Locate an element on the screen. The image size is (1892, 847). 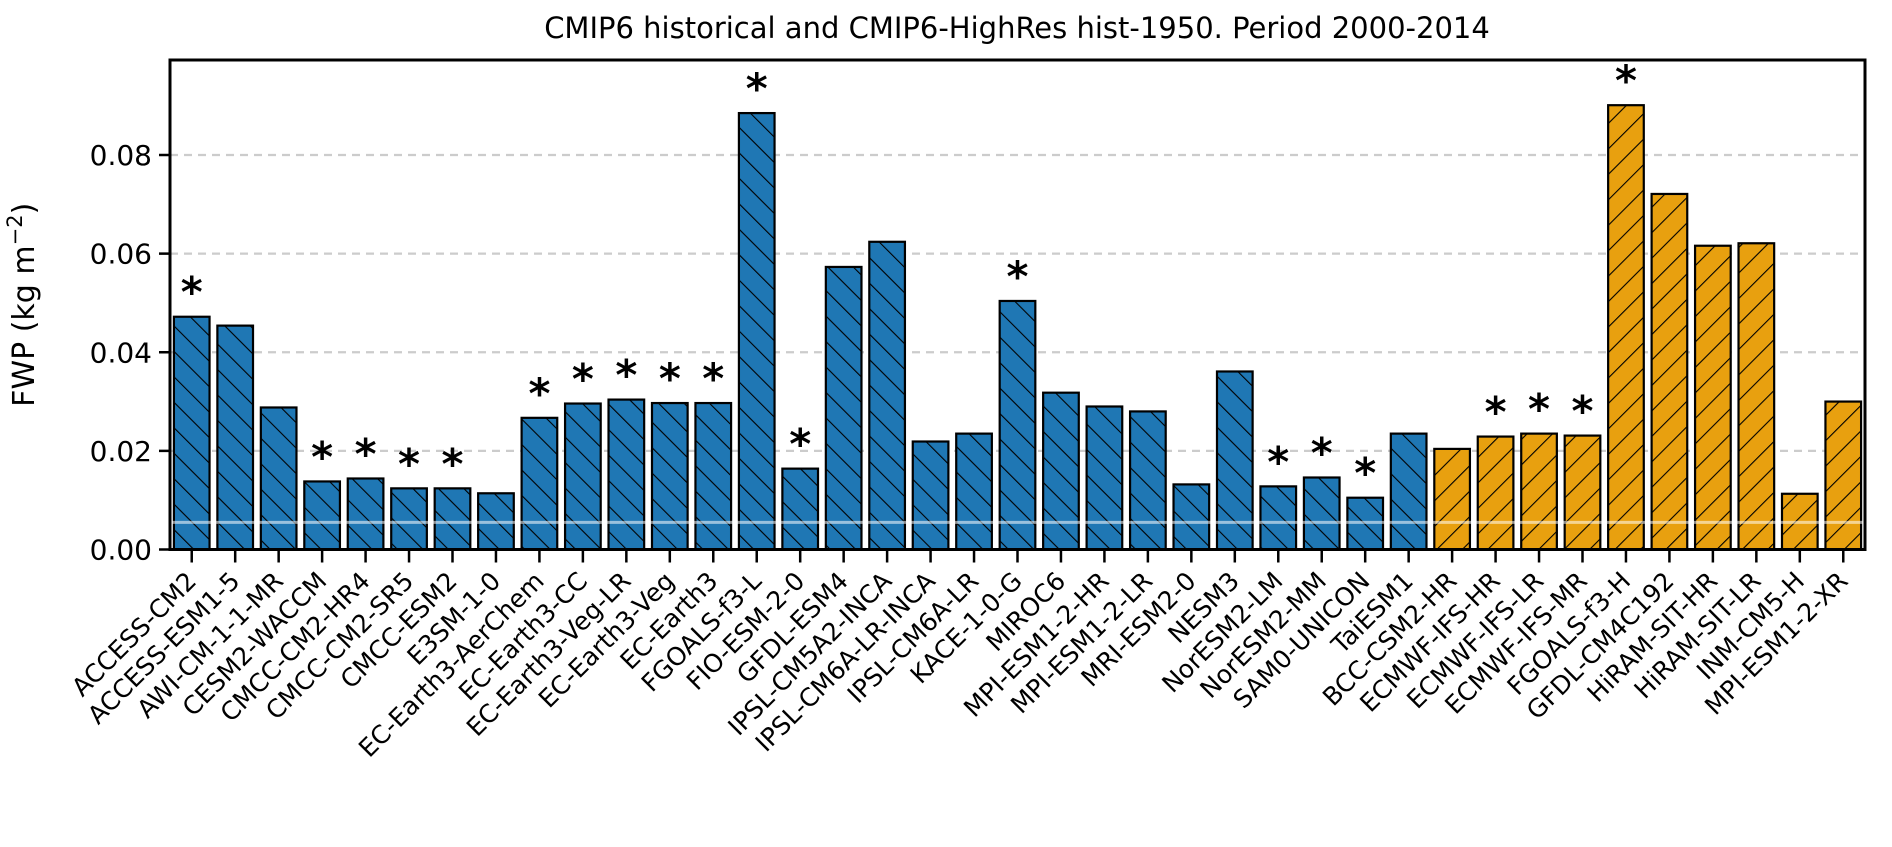
bar-EC-Earth3-Veg-LR is located at coordinates (626, 474).